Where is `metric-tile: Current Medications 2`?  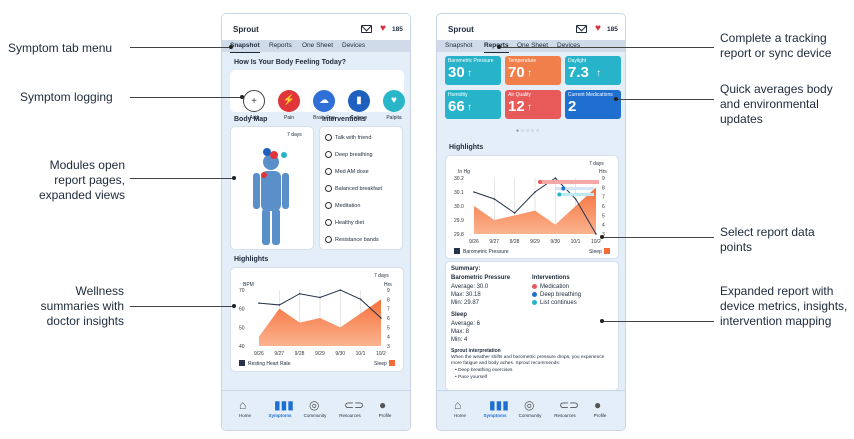
metric-tile: Current Medications 2 is located at coordinates (593, 104).